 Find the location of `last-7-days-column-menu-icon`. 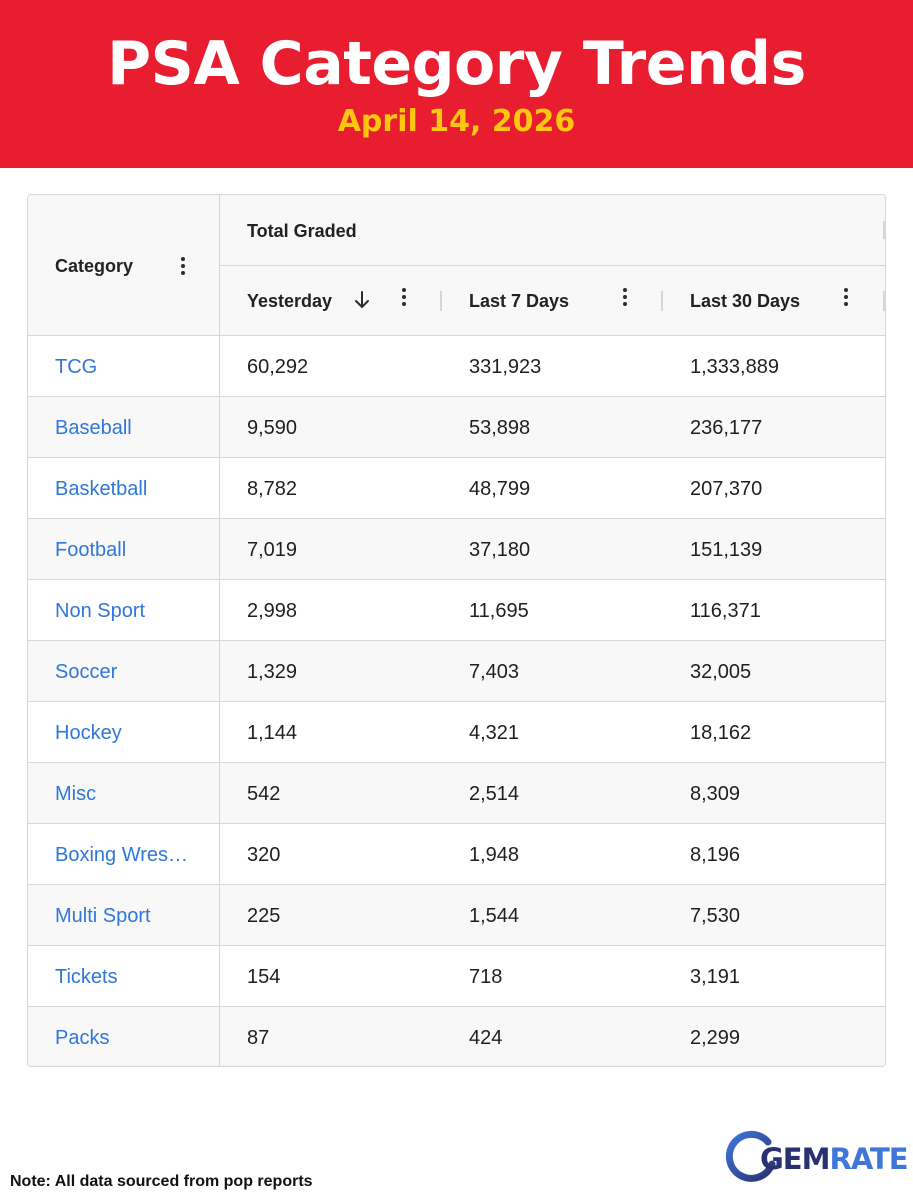

last-7-days-column-menu-icon is located at coordinates (625, 297).